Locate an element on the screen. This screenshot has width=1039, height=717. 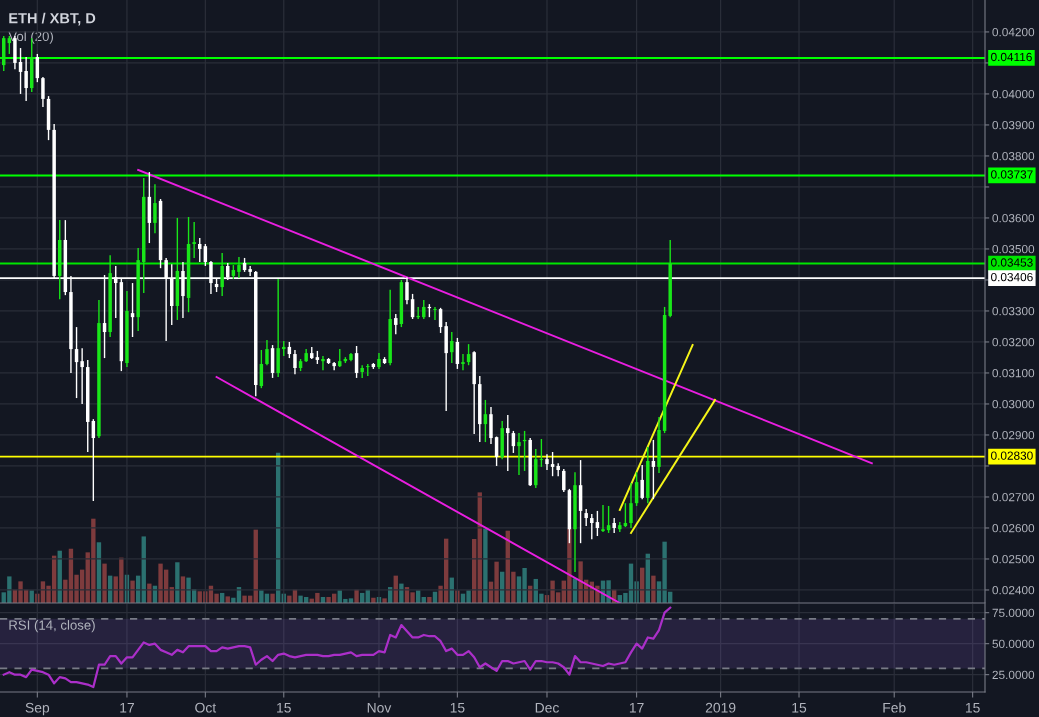
y-tick-label: 0.02700 is located at coordinates (1013, 497).